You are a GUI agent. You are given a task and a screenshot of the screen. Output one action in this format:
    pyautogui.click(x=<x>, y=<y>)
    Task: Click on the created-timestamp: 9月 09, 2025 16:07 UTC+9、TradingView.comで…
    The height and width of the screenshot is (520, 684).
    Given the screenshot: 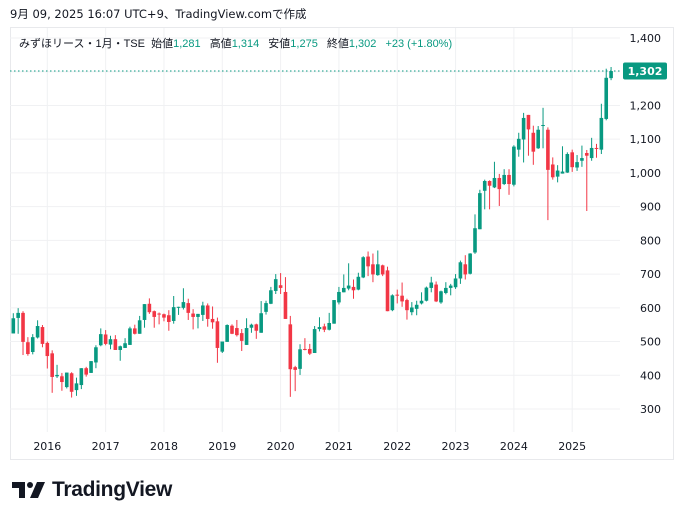 What is the action you would take?
    pyautogui.click(x=158, y=14)
    